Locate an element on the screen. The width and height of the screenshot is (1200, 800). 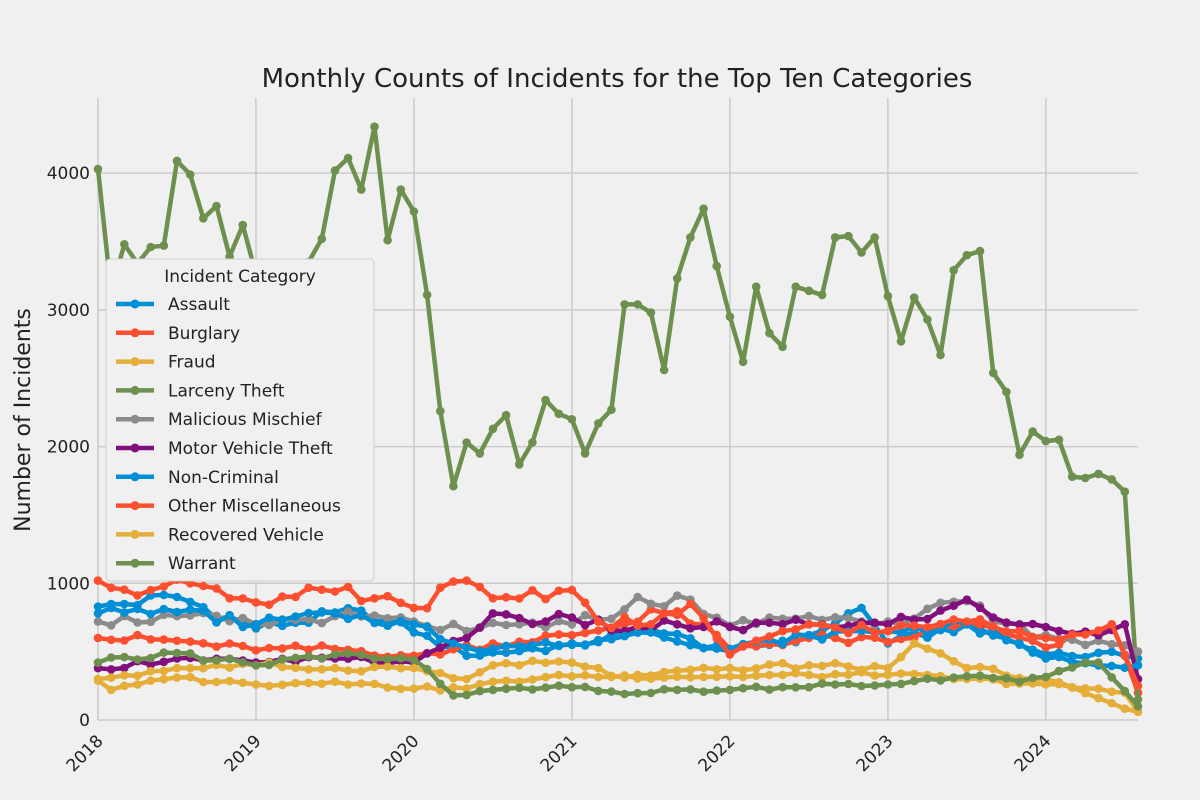
series-other-miscellaneous is located at coordinates (618, 633).